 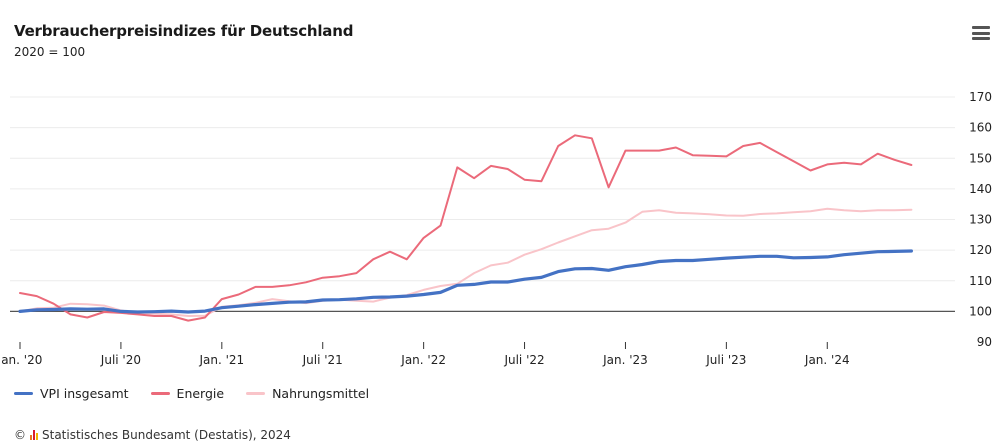 I want to click on x-tick-label-2024-01: Jan. '24, so click(x=827, y=360).